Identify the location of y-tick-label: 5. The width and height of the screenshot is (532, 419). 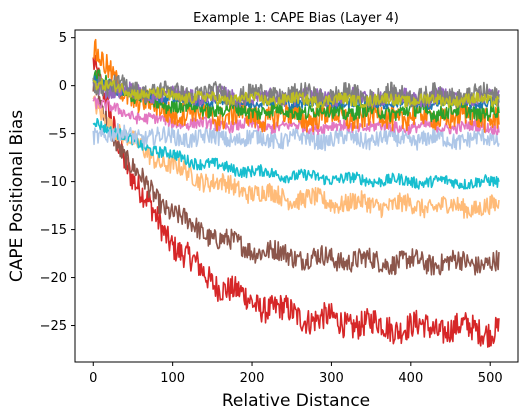
(63, 38).